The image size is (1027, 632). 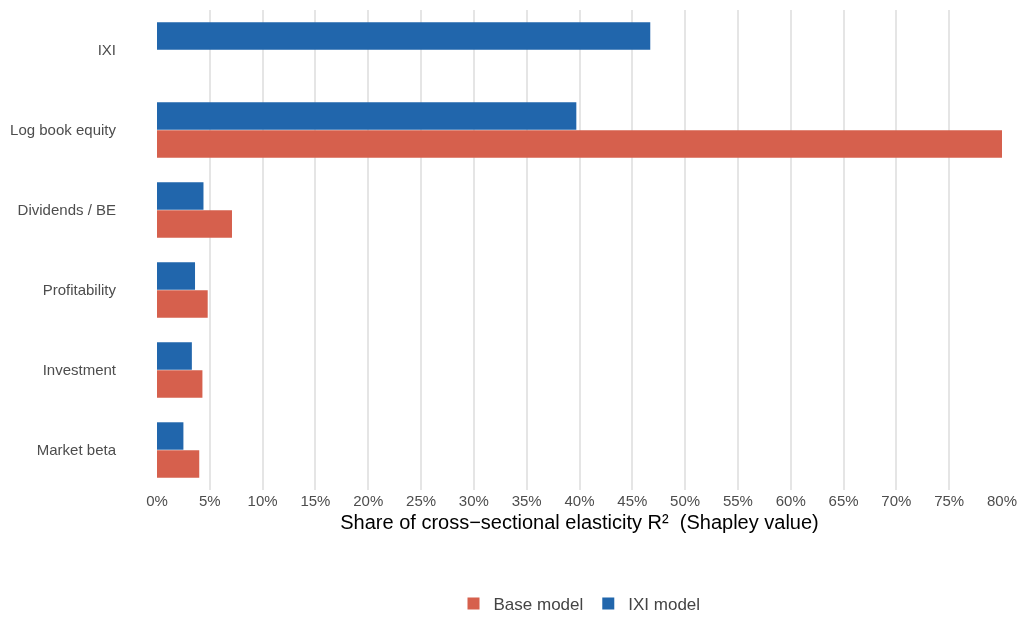 I want to click on x-tick-label: 5%, so click(x=209, y=500).